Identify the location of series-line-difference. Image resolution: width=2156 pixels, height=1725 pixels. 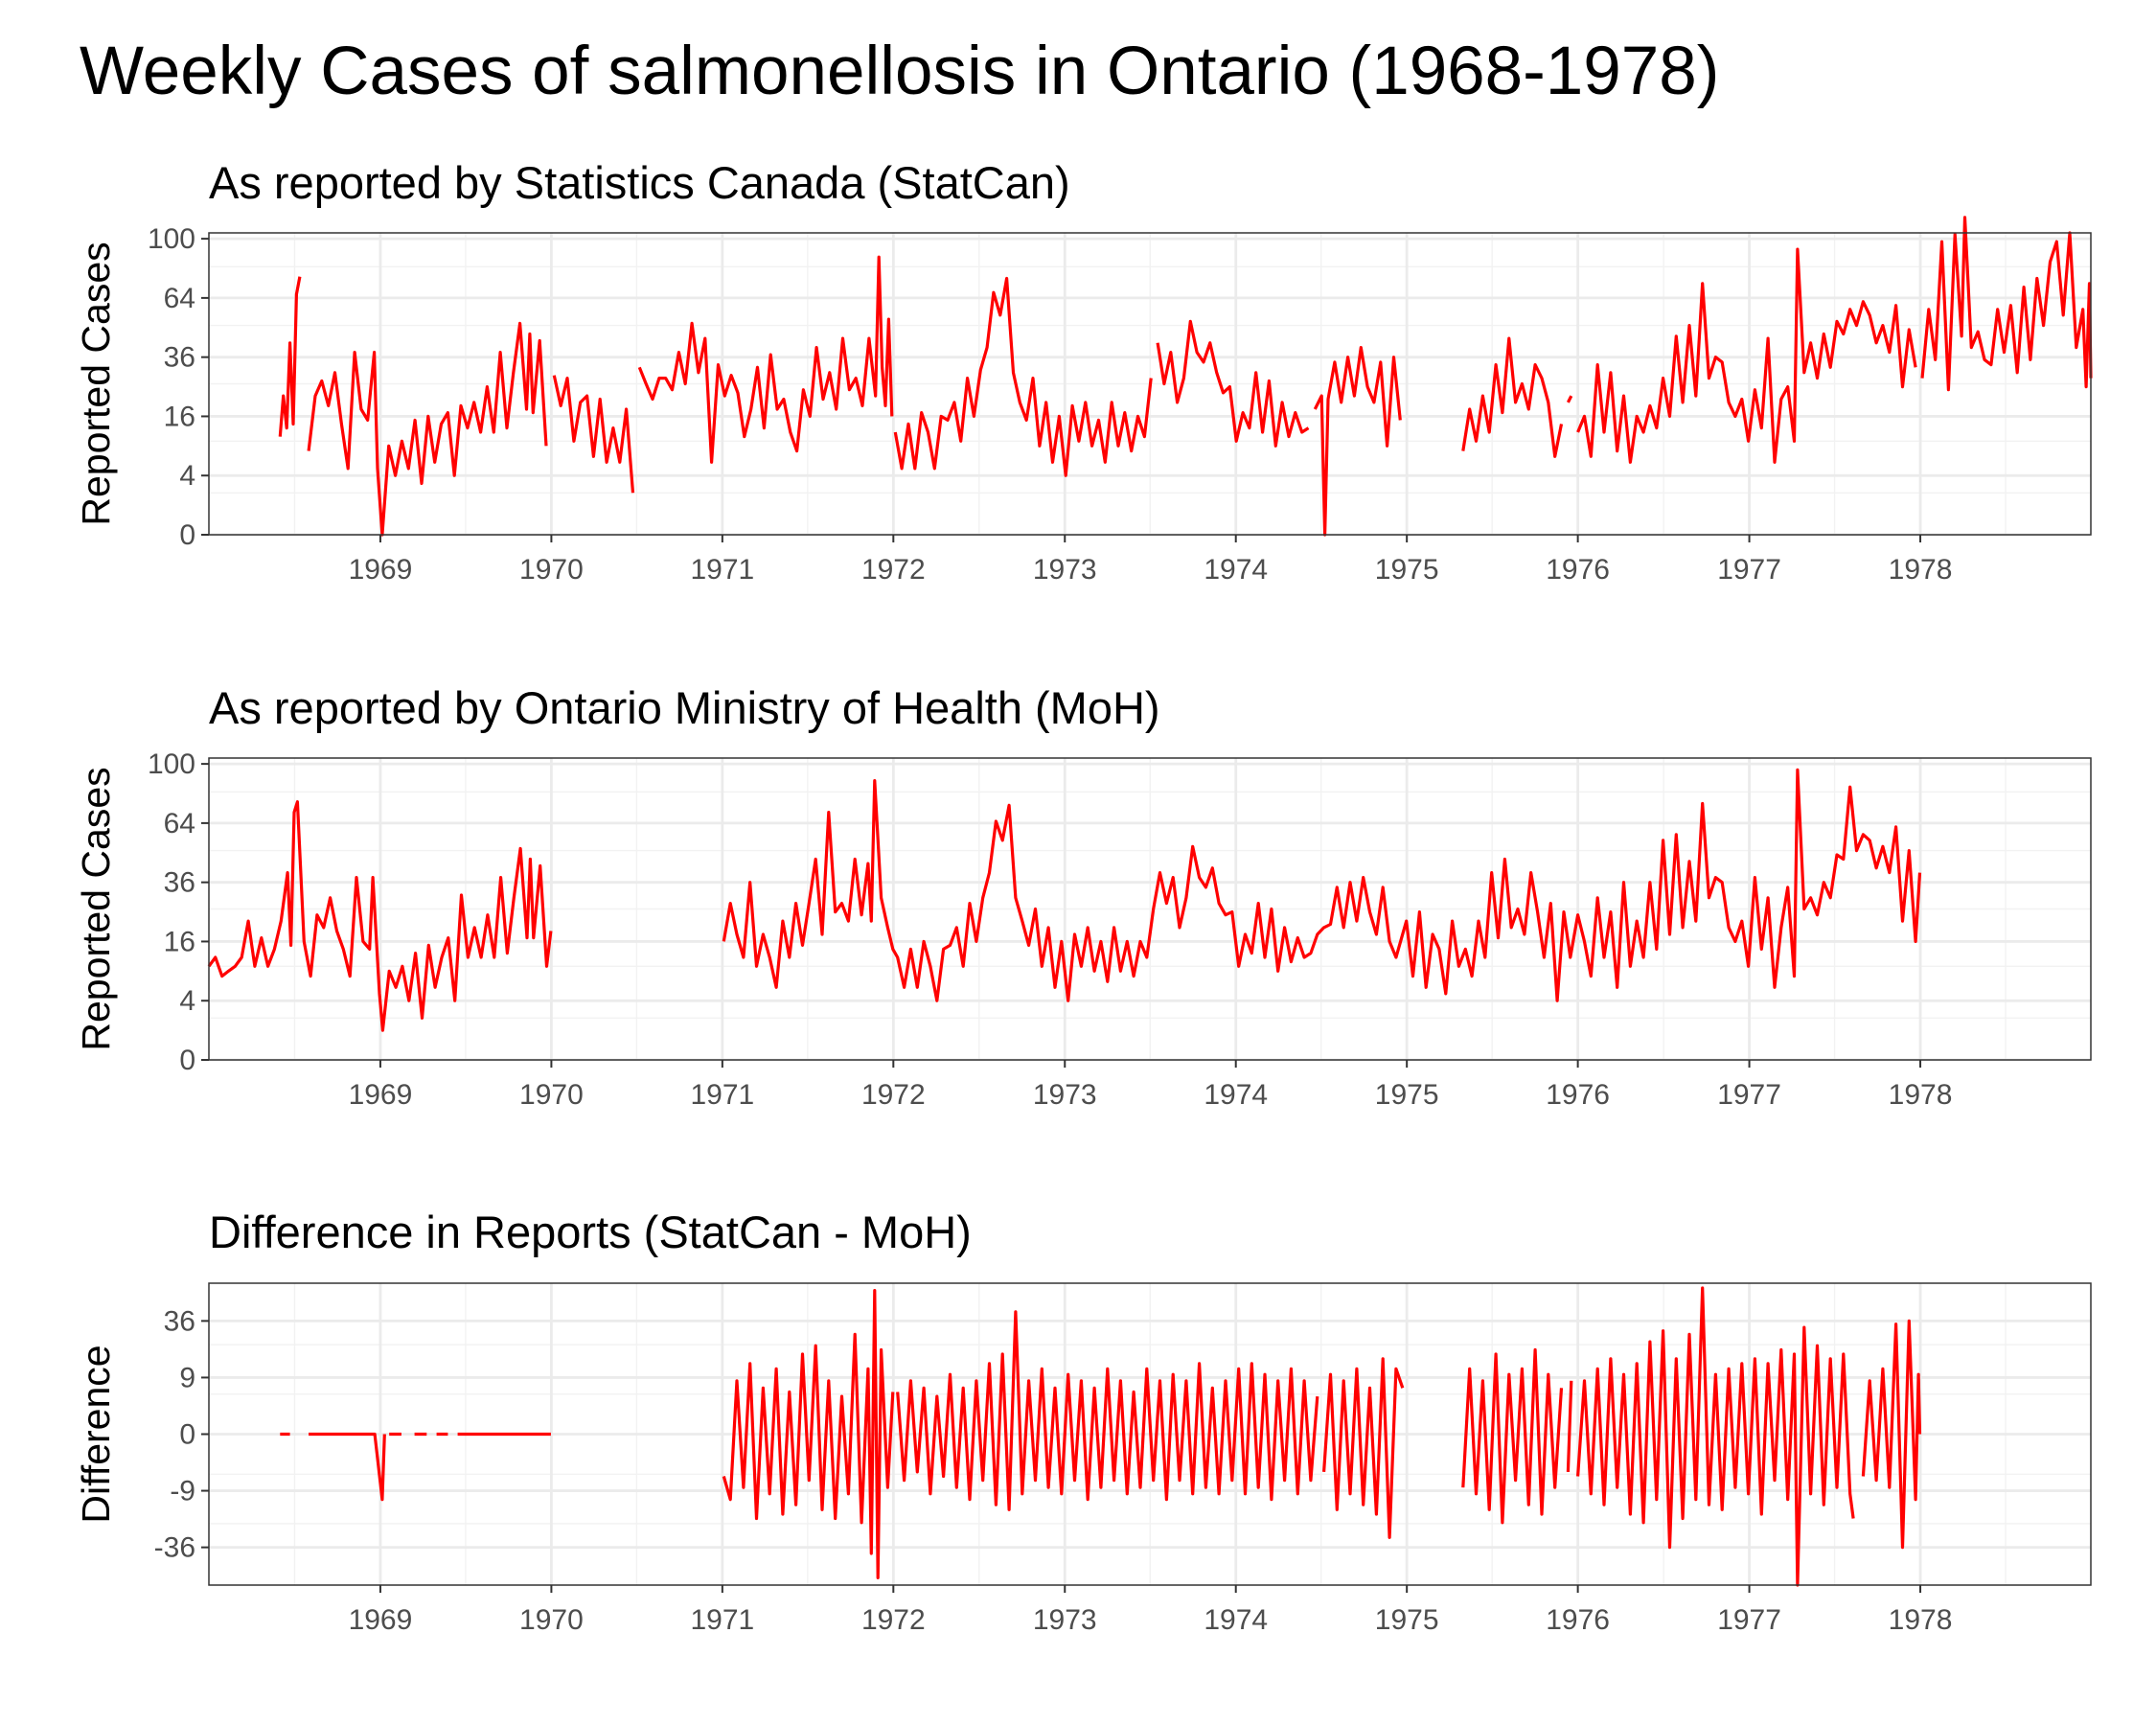
(1101, 1436).